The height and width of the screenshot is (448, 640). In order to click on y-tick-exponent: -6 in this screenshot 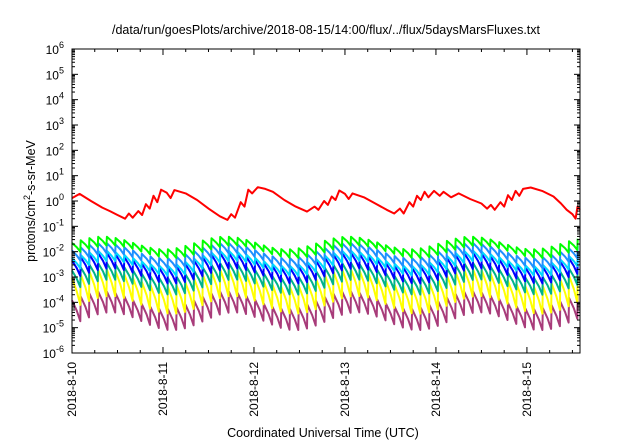, I will do `click(60, 349)`.